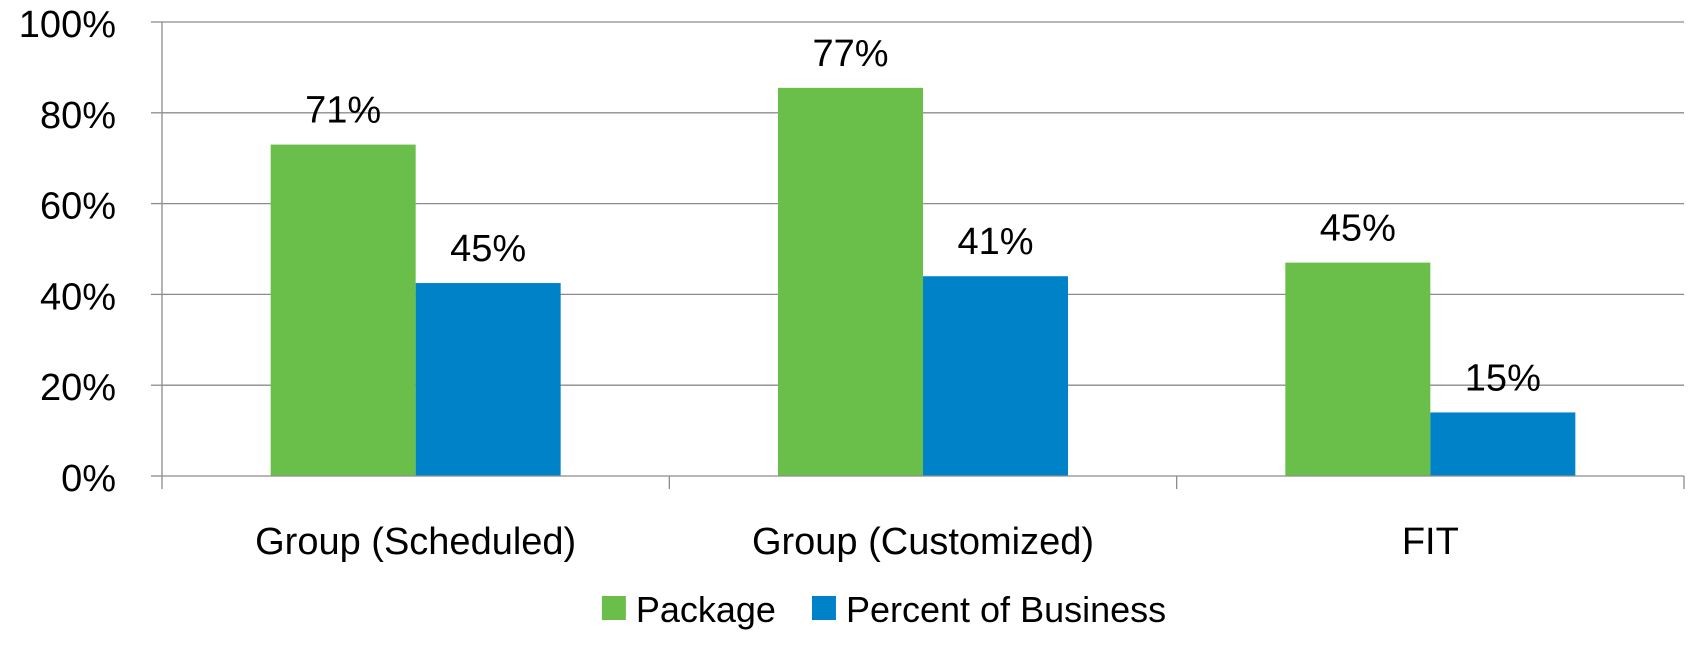 This screenshot has width=1688, height=649. What do you see at coordinates (706, 609) in the screenshot?
I see `legend-label: Package` at bounding box center [706, 609].